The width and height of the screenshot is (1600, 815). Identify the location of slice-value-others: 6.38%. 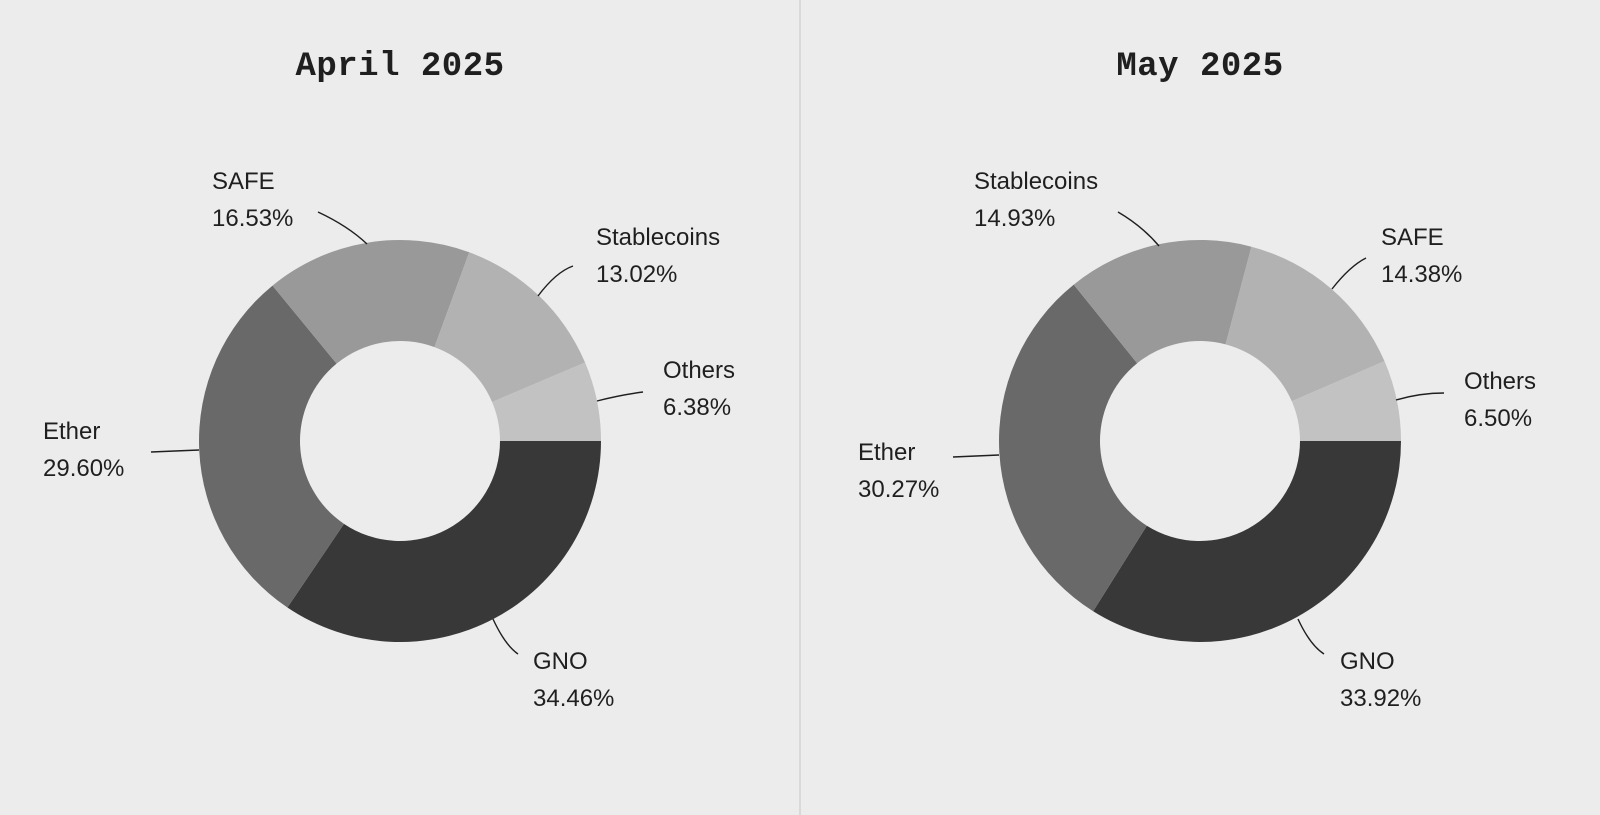
(697, 407).